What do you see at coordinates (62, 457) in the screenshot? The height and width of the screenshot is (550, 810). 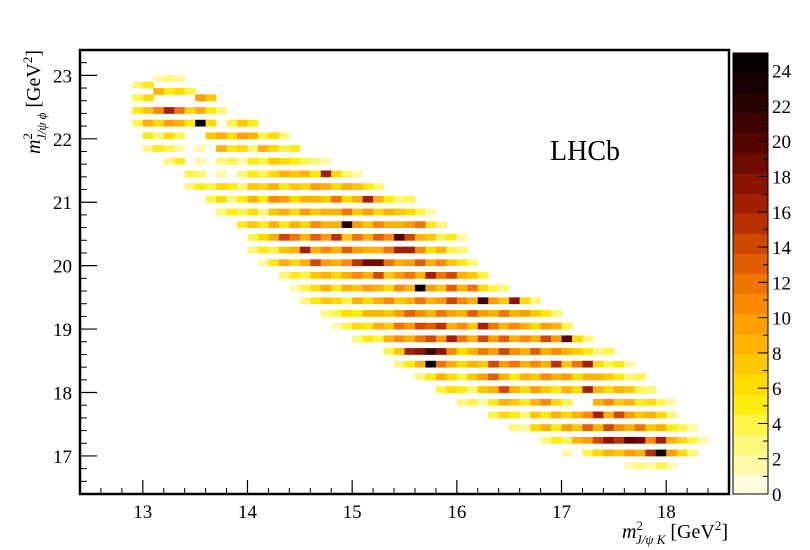 I see `y-tick-label: 17` at bounding box center [62, 457].